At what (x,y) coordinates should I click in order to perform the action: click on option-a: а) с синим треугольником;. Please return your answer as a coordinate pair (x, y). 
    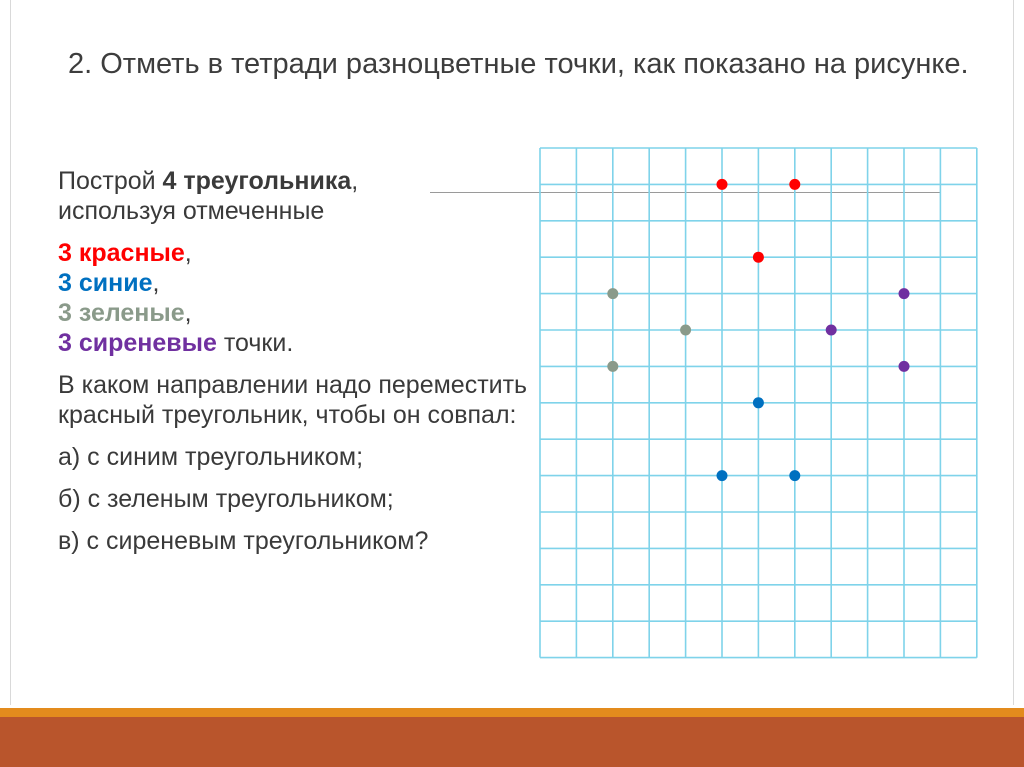
    Looking at the image, I should click on (211, 457).